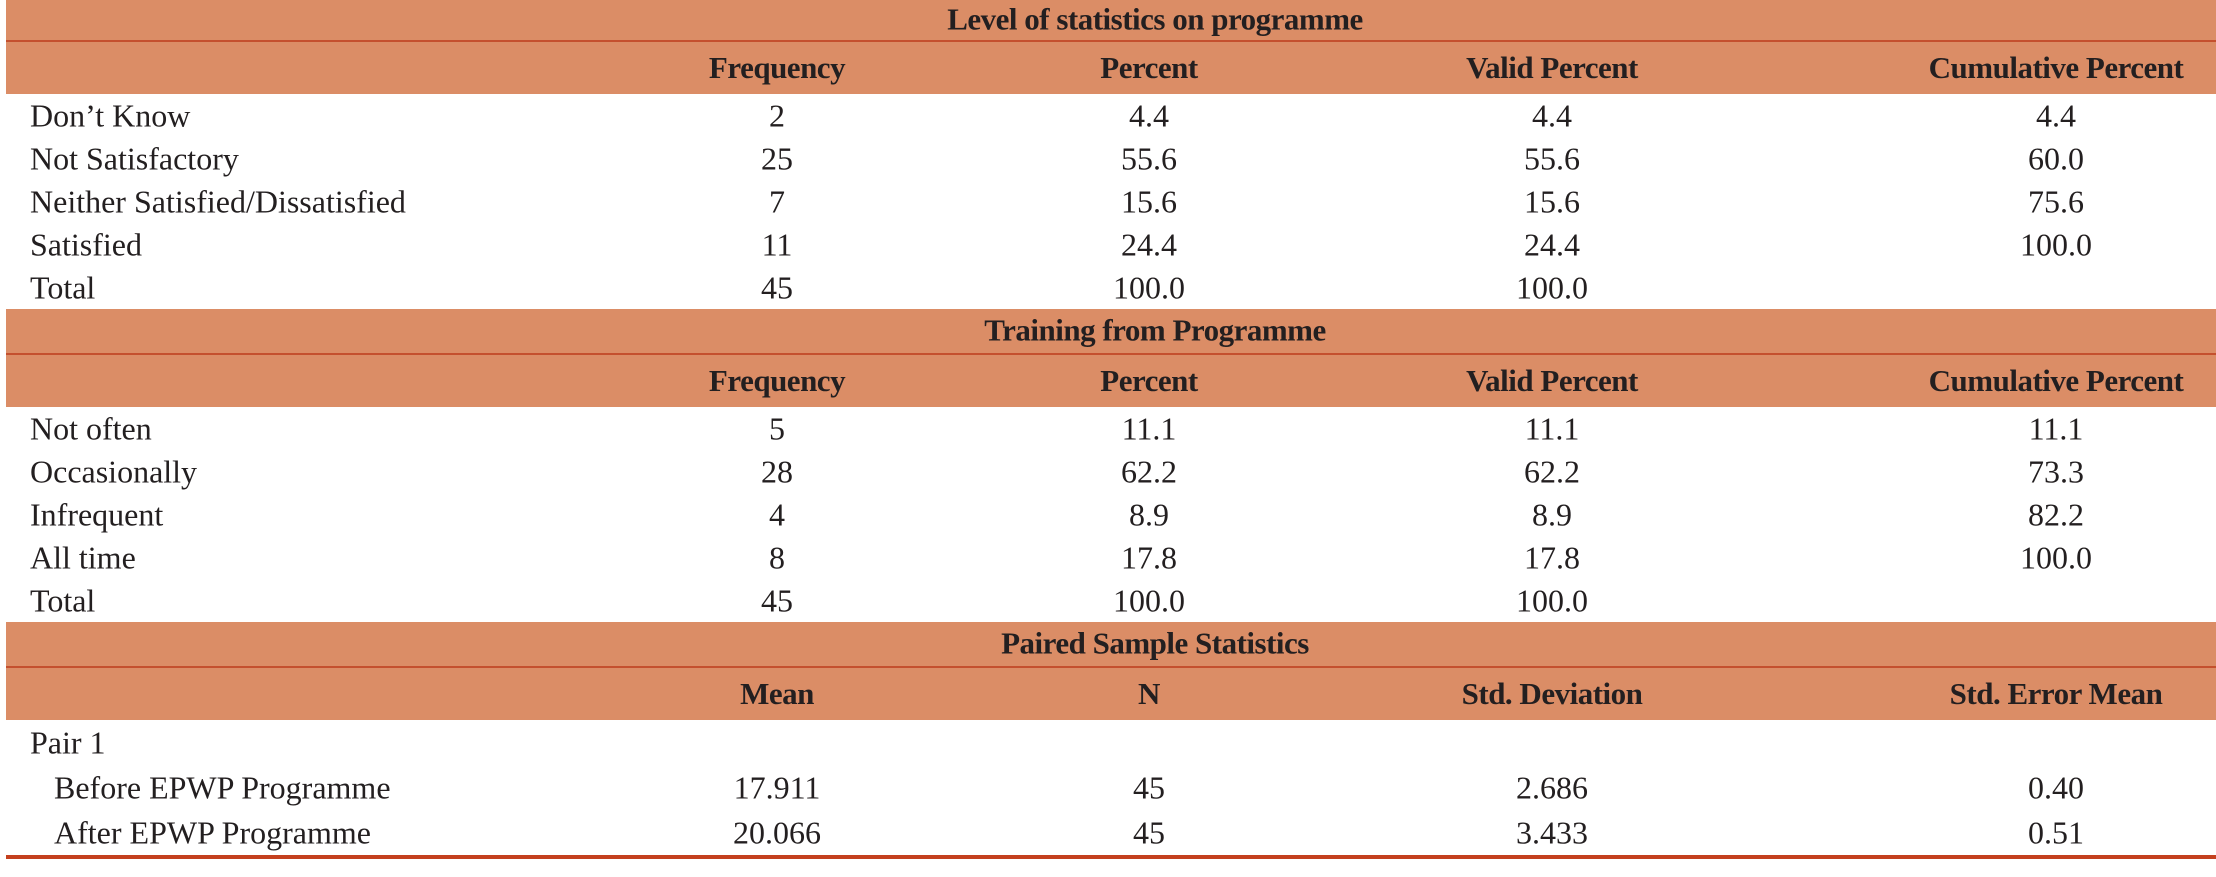 The image size is (2216, 877). Describe the element at coordinates (777, 244) in the screenshot. I see `cell-value: 11` at that location.